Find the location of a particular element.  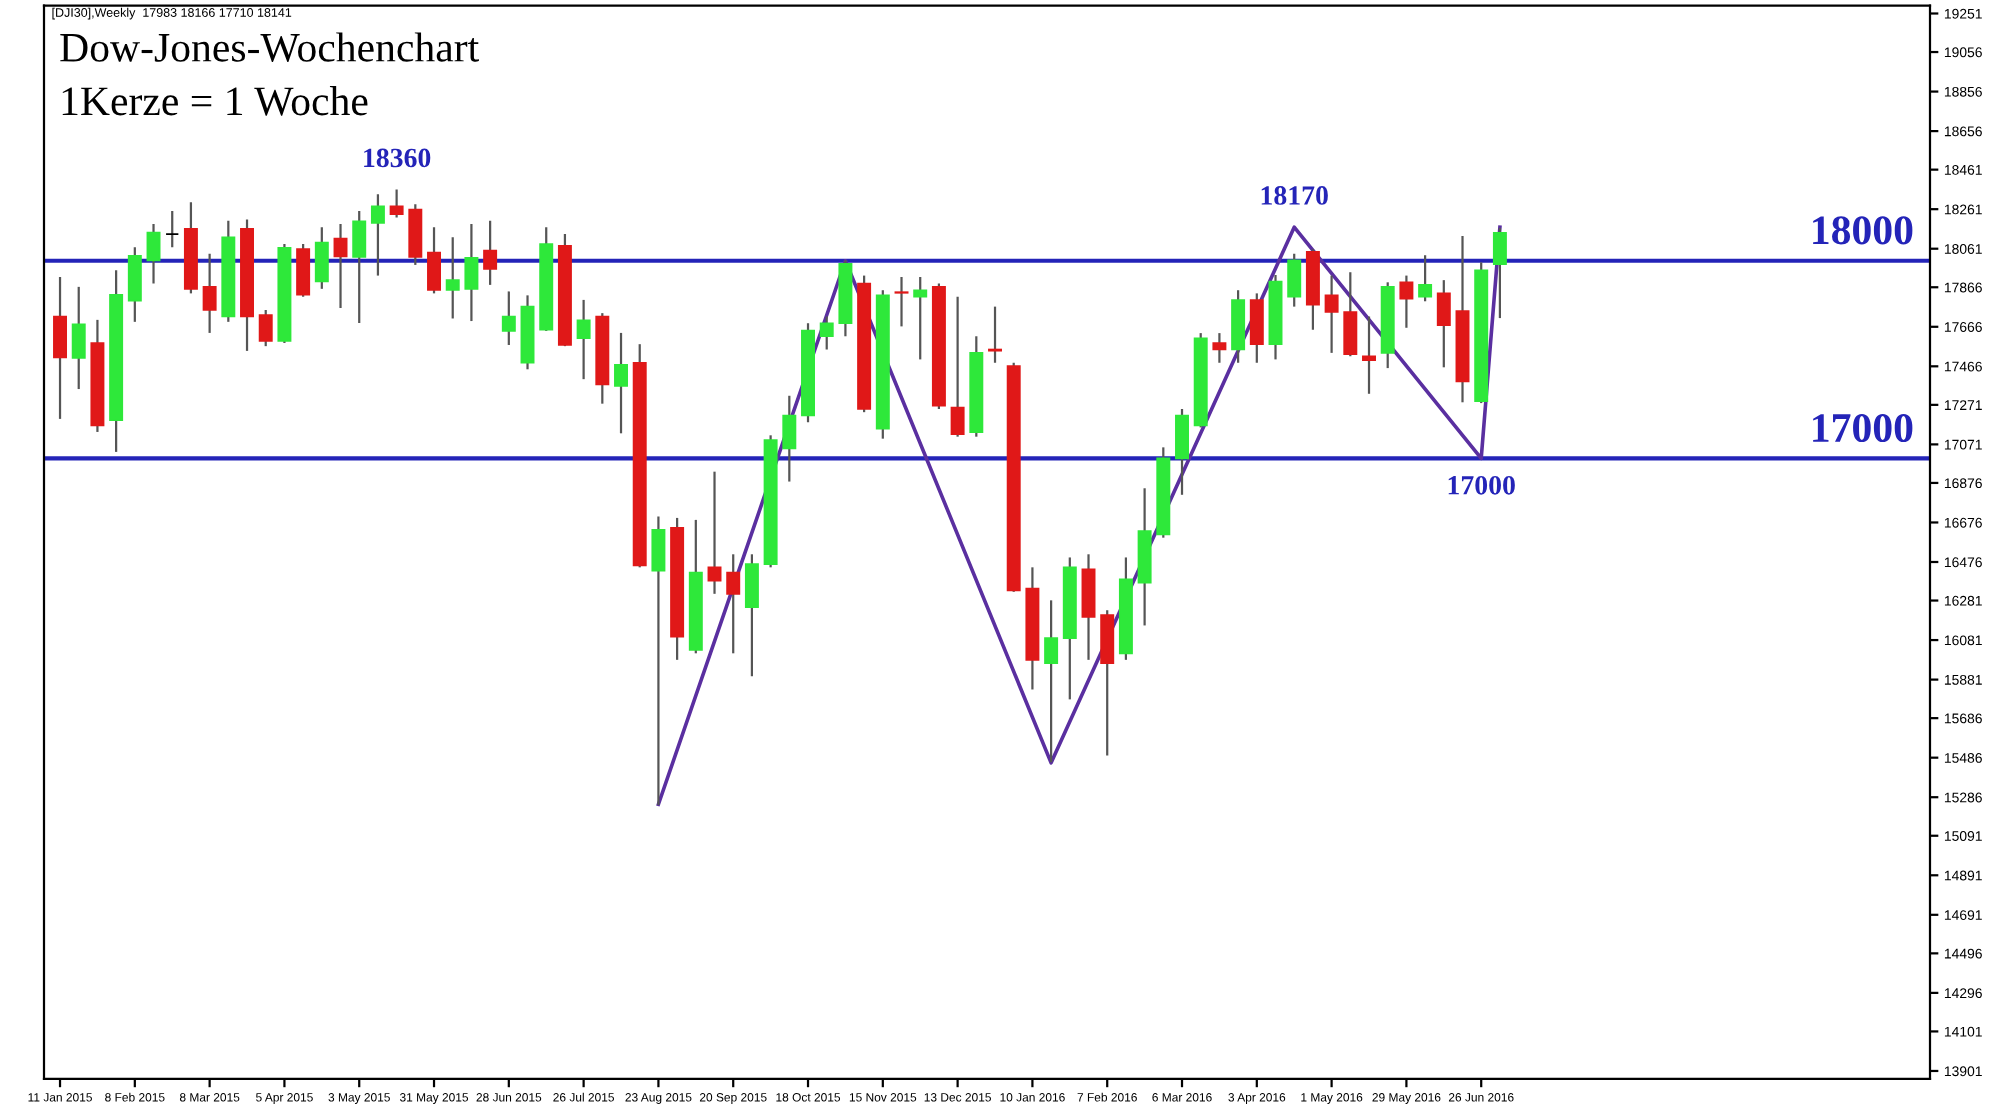

annotation: 18360 is located at coordinates (397, 158).